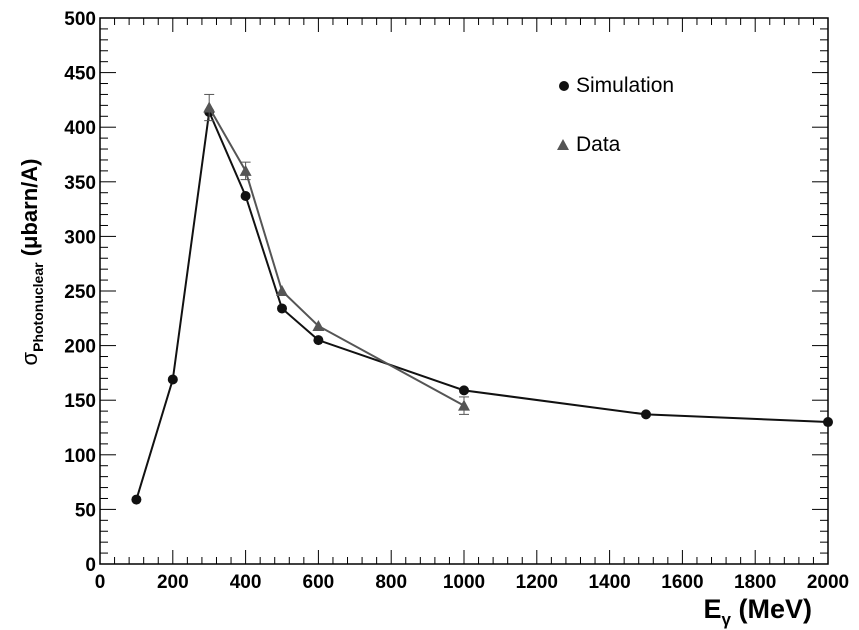 The height and width of the screenshot is (630, 859). What do you see at coordinates (80, 237) in the screenshot?
I see `y-tick-label: 300` at bounding box center [80, 237].